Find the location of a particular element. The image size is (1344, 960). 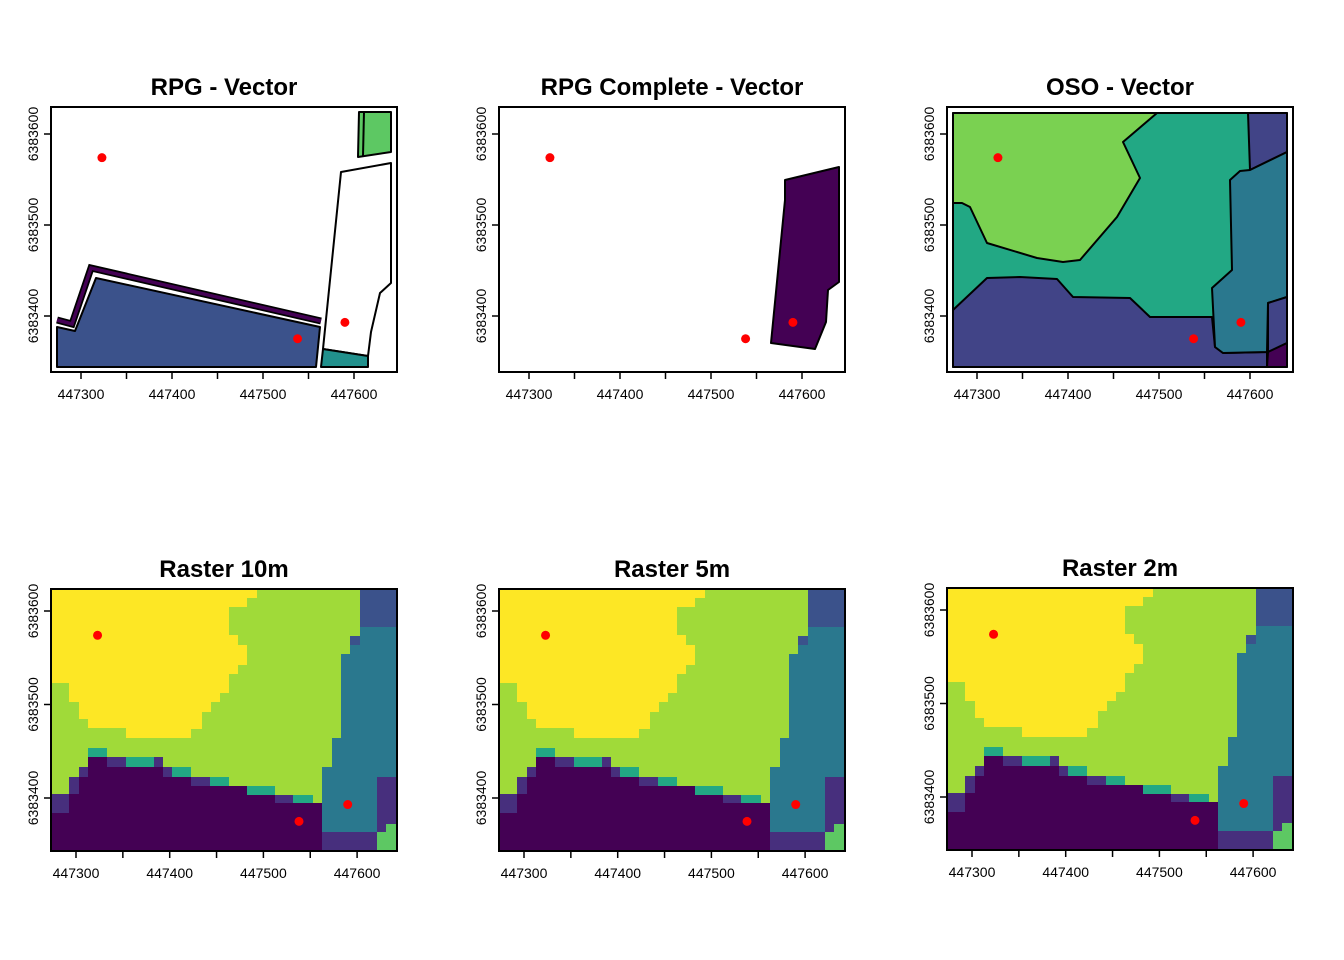

landcover-purple is located at coordinates (1277, 355).